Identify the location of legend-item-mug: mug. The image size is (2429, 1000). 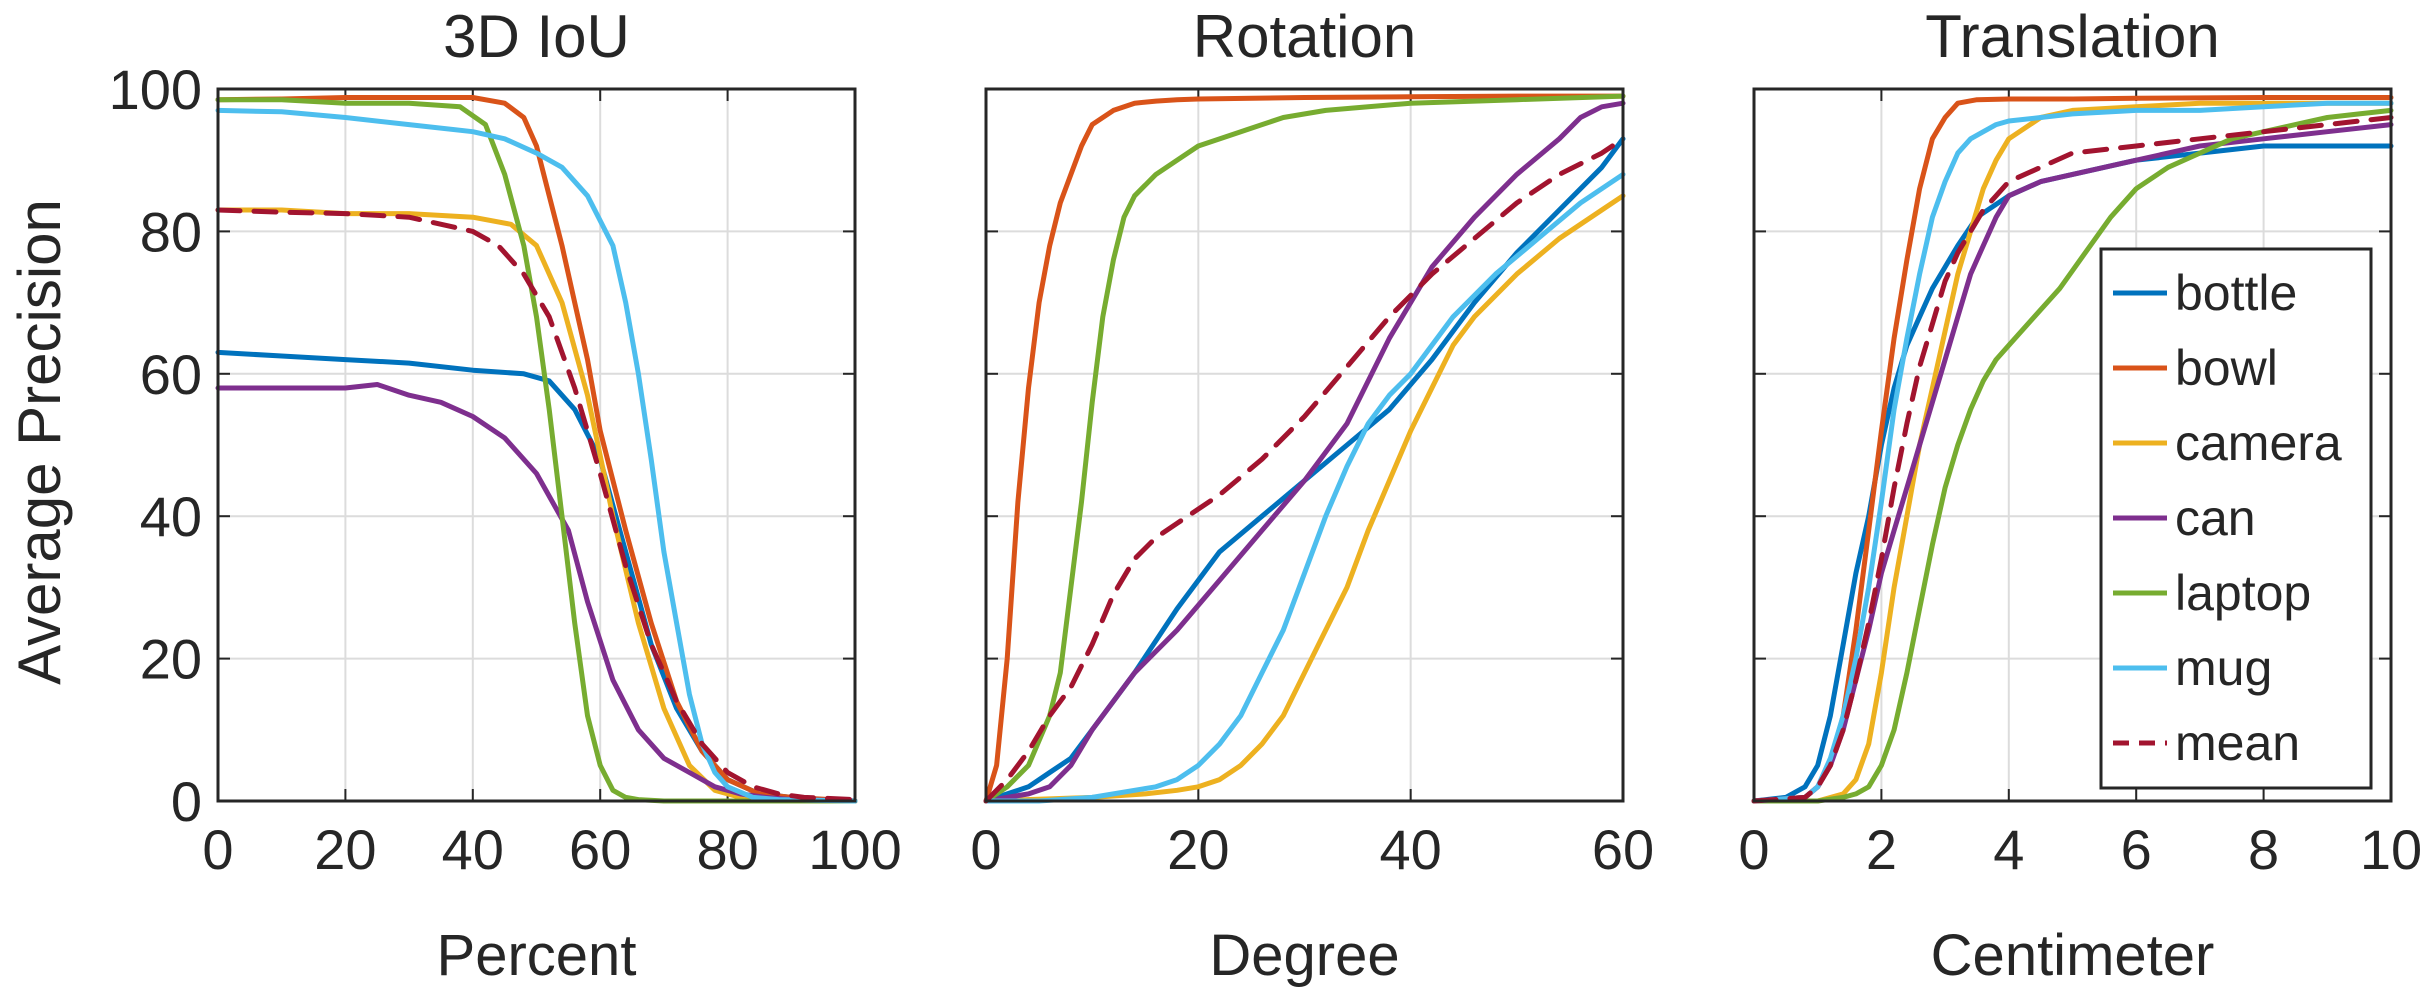
(2192, 668).